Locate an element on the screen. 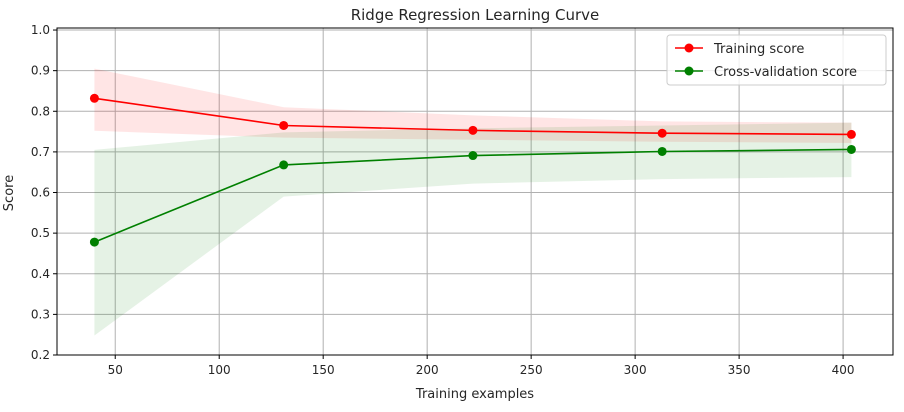 The height and width of the screenshot is (412, 904). x-tick-label: 150 is located at coordinates (323, 370).